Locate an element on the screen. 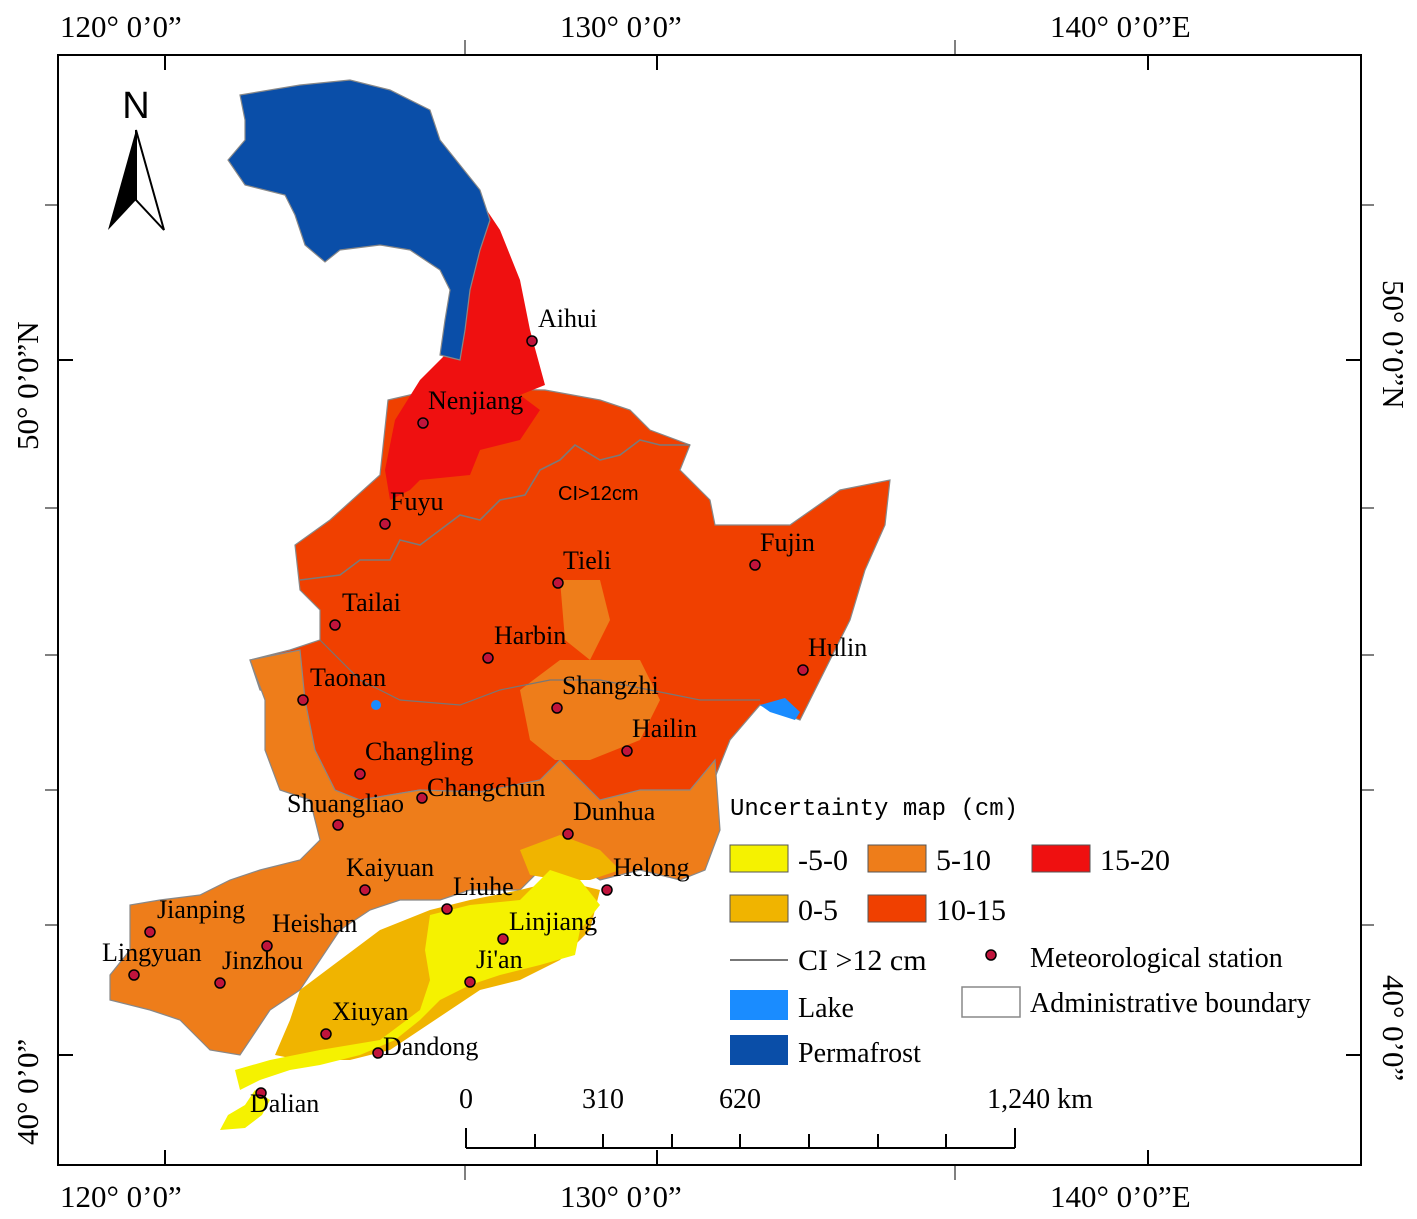 The height and width of the screenshot is (1219, 1417). station-label: Ji'an is located at coordinates (499, 959).